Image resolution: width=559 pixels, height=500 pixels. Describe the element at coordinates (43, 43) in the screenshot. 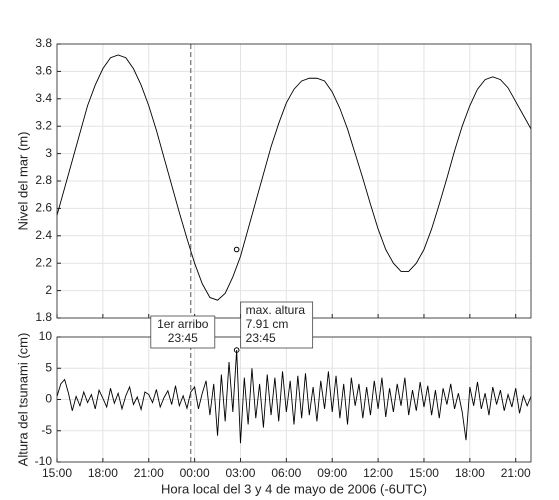

I see `y-tick-label: 3.8` at that location.